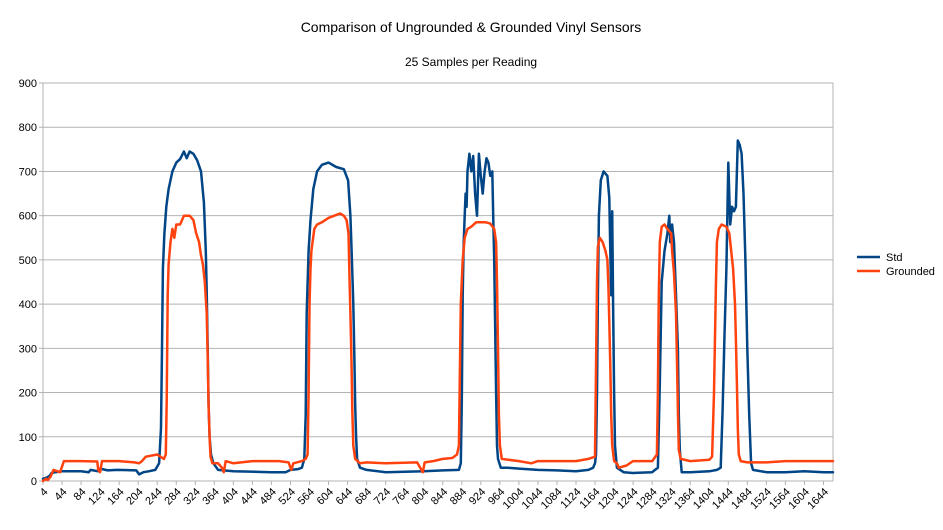  What do you see at coordinates (28, 394) in the screenshot?
I see `y-tick-label: 200` at bounding box center [28, 394].